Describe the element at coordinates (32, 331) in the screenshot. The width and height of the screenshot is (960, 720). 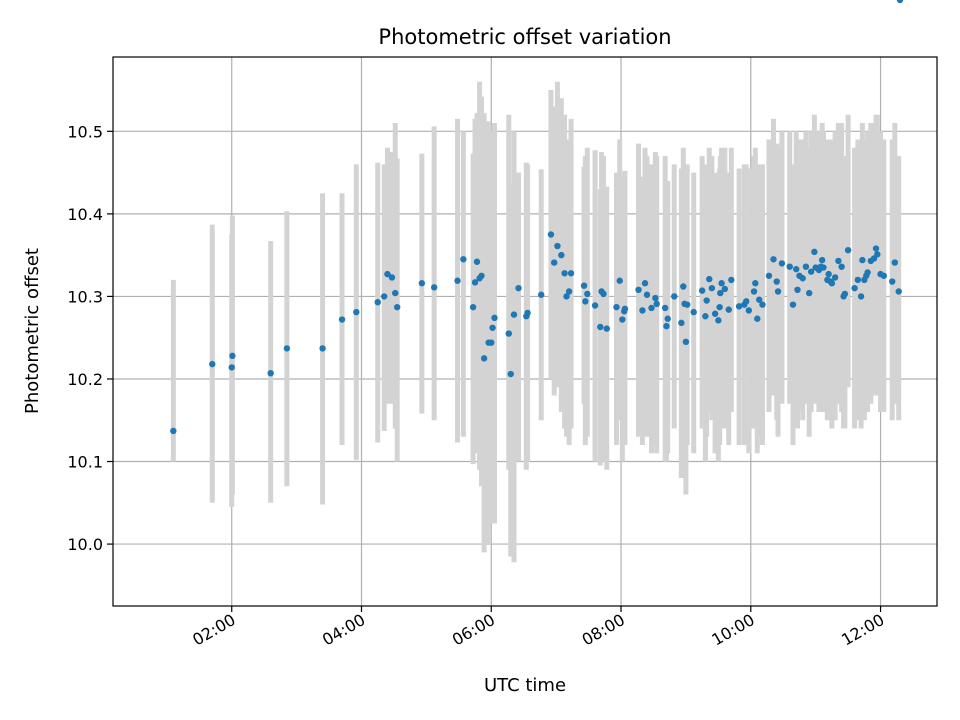
I see `y-axis-label: Photometric offset` at that location.